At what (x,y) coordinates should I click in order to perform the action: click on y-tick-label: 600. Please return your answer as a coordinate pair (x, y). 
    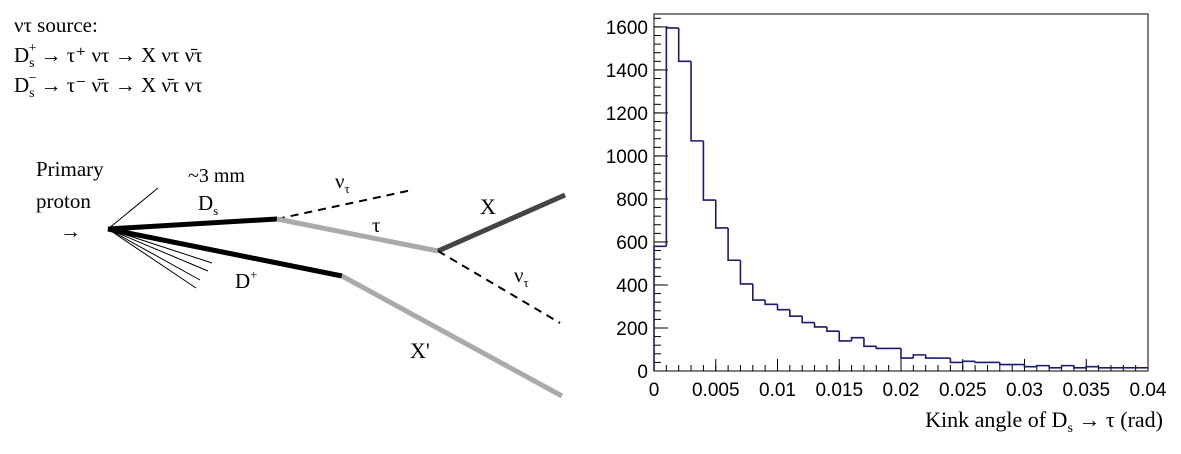
    Looking at the image, I should click on (632, 243).